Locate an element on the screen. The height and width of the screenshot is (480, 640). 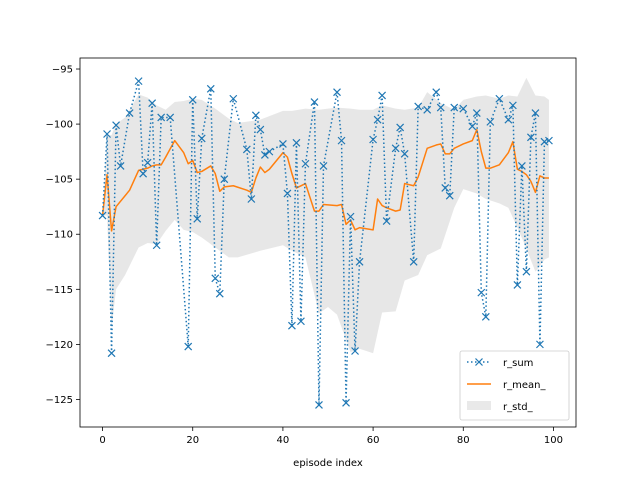
legend: r_sum r_mean_ r_std_ is located at coordinates (514, 385).